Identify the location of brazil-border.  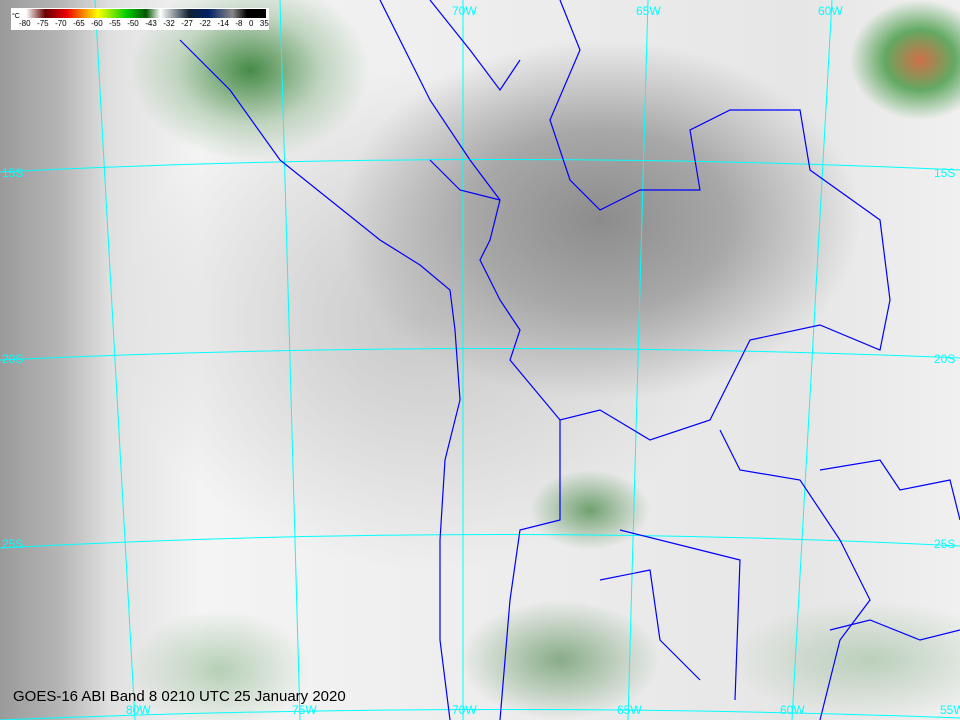
(889, 490).